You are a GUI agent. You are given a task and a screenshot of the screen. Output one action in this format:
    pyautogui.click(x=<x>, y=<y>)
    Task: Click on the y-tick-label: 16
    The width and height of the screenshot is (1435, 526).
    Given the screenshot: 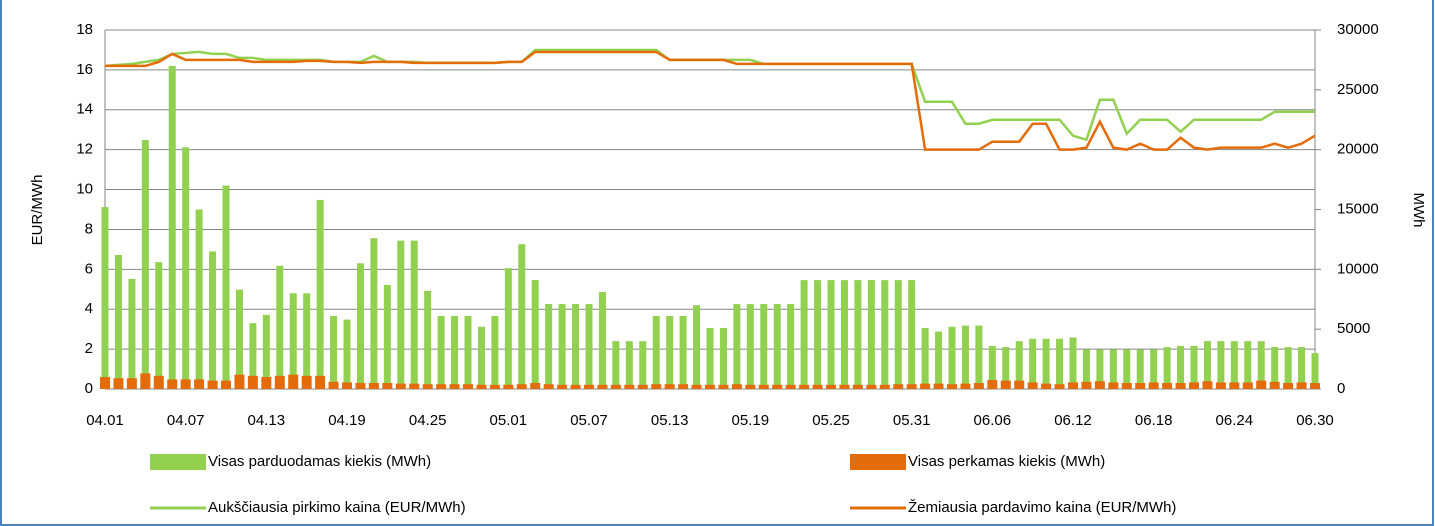 What is the action you would take?
    pyautogui.click(x=84, y=69)
    